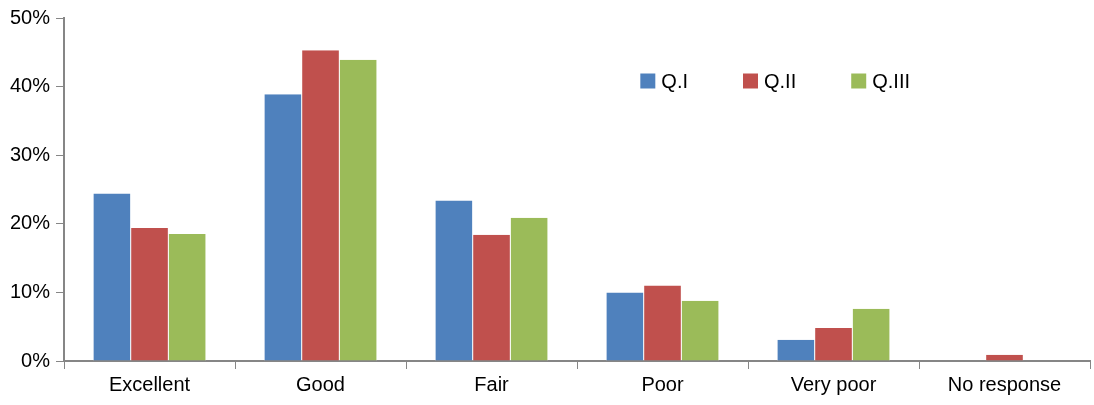 This screenshot has height=405, width=1094. Describe the element at coordinates (1004, 383) in the screenshot. I see `x-tick-label: No response` at that location.